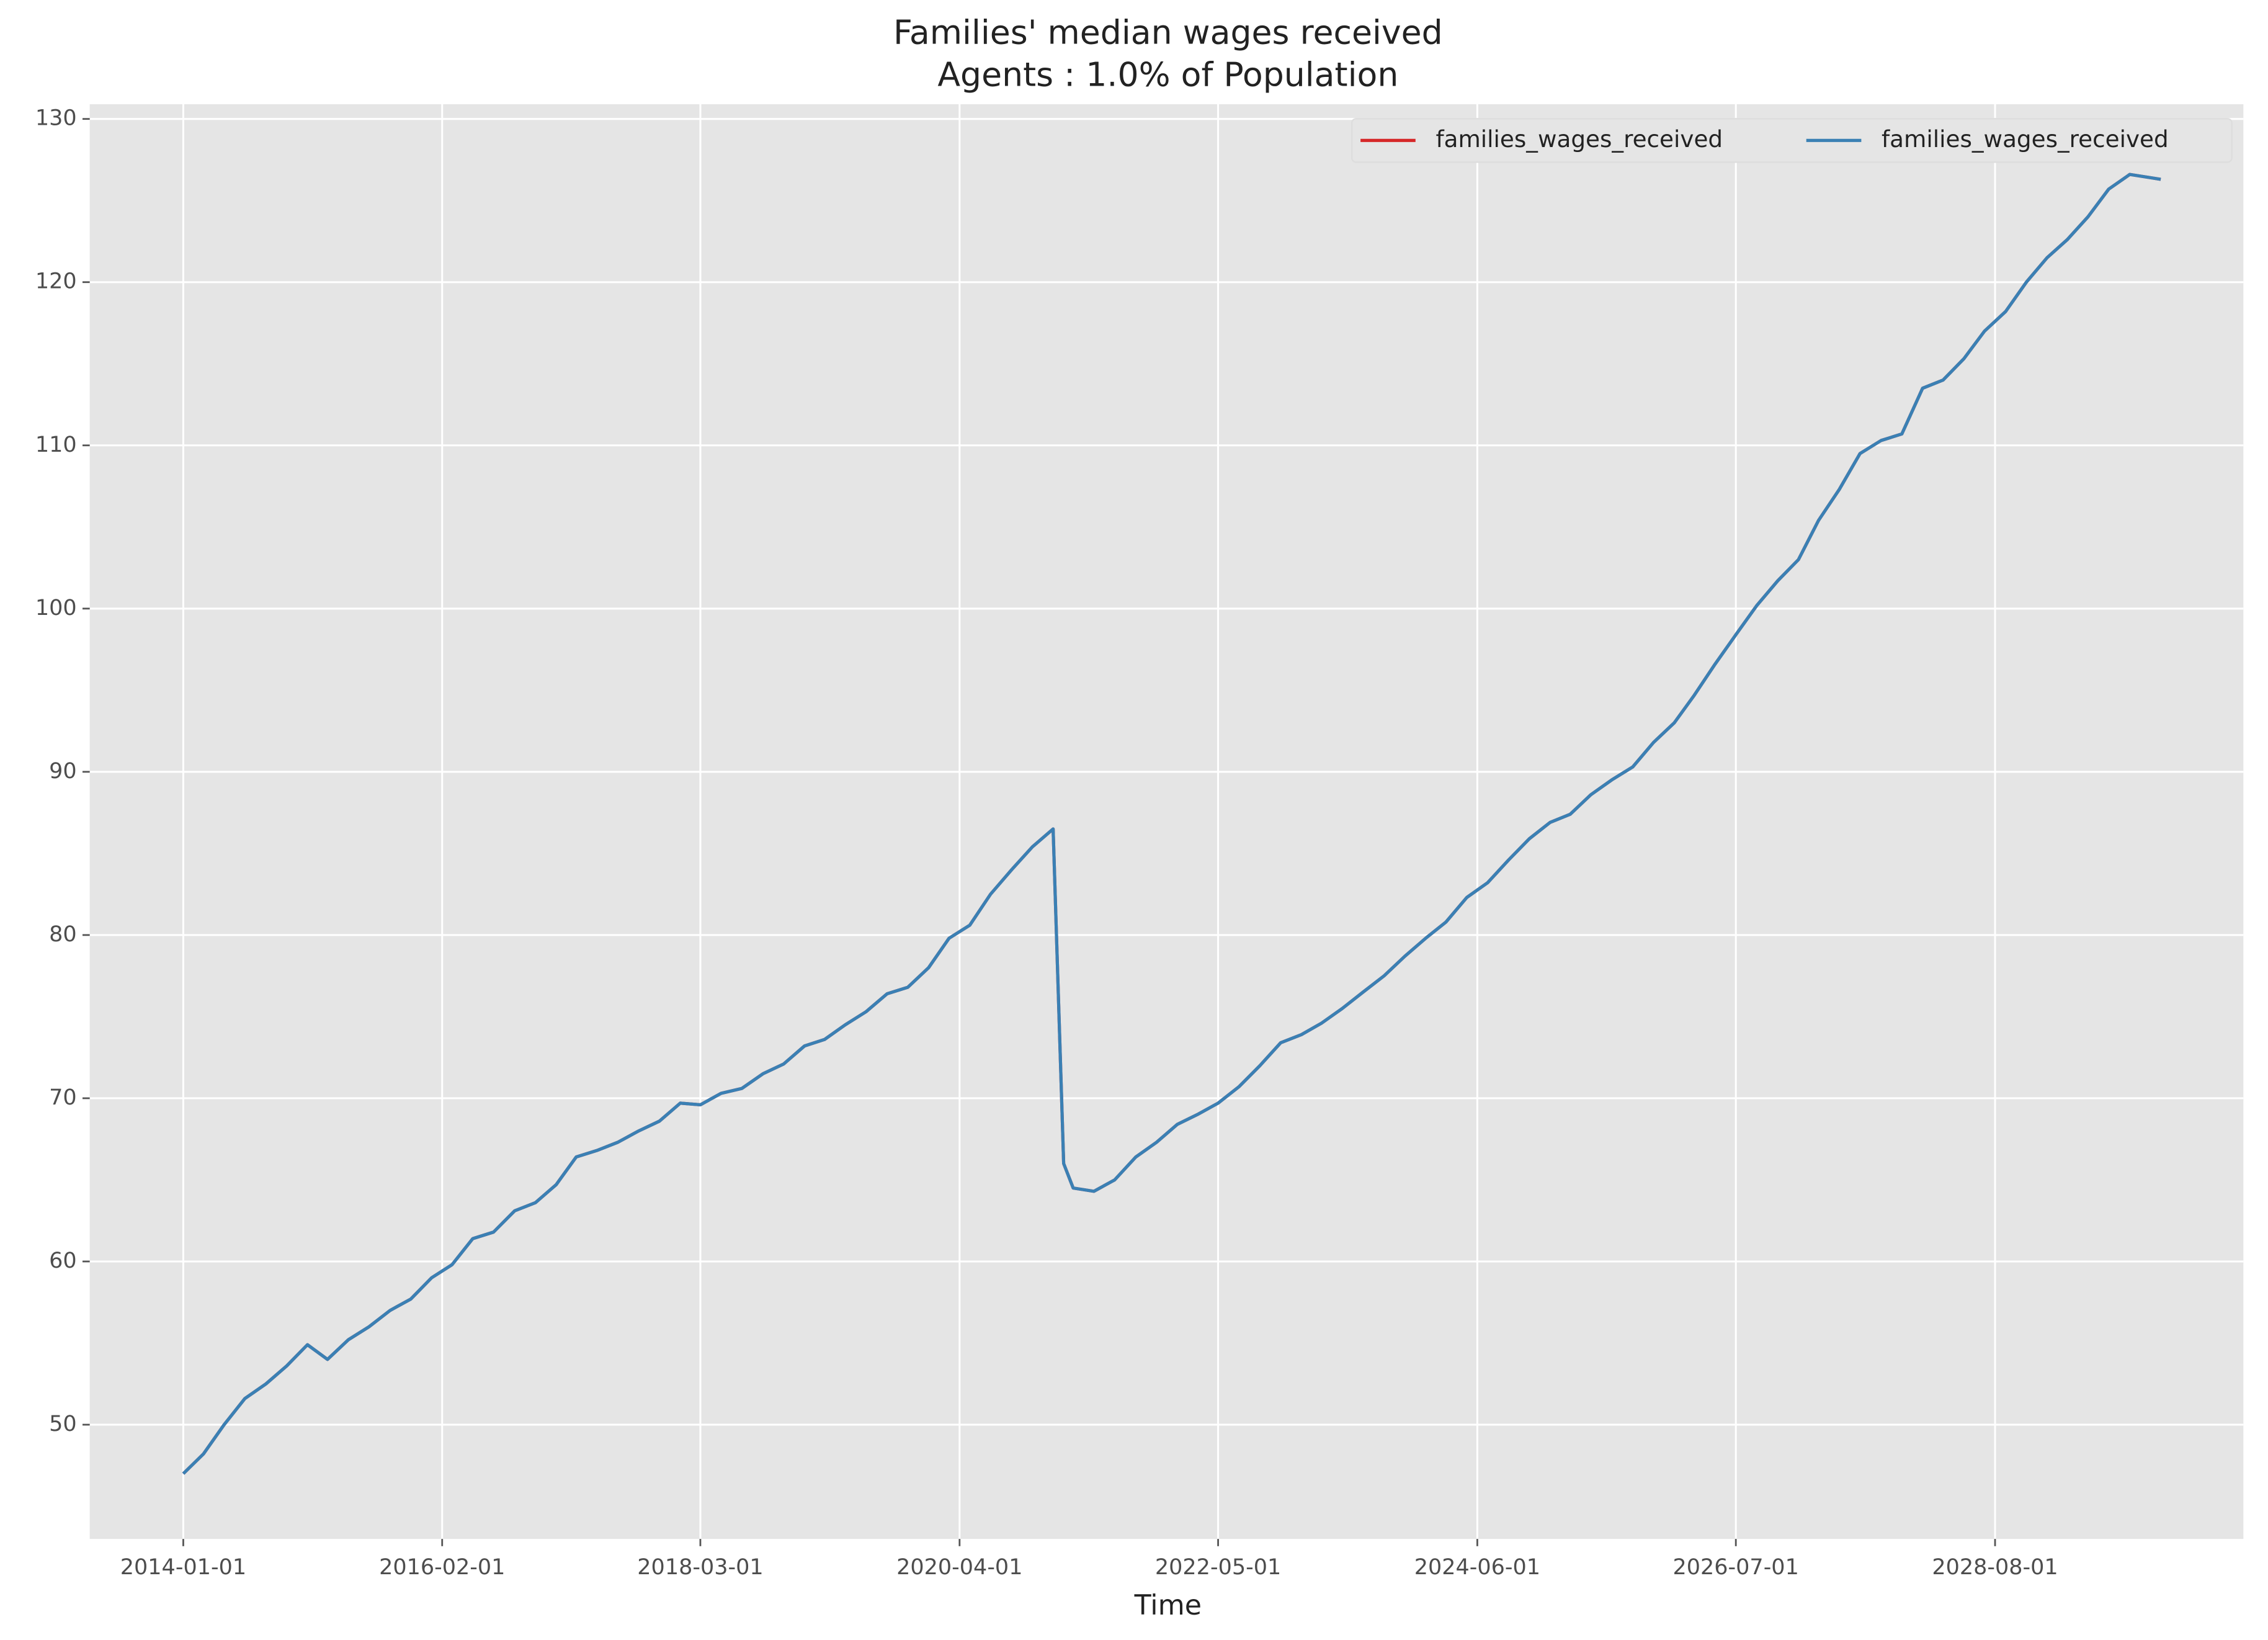  Describe the element at coordinates (56, 281) in the screenshot. I see `y-tick-label: 120` at that location.